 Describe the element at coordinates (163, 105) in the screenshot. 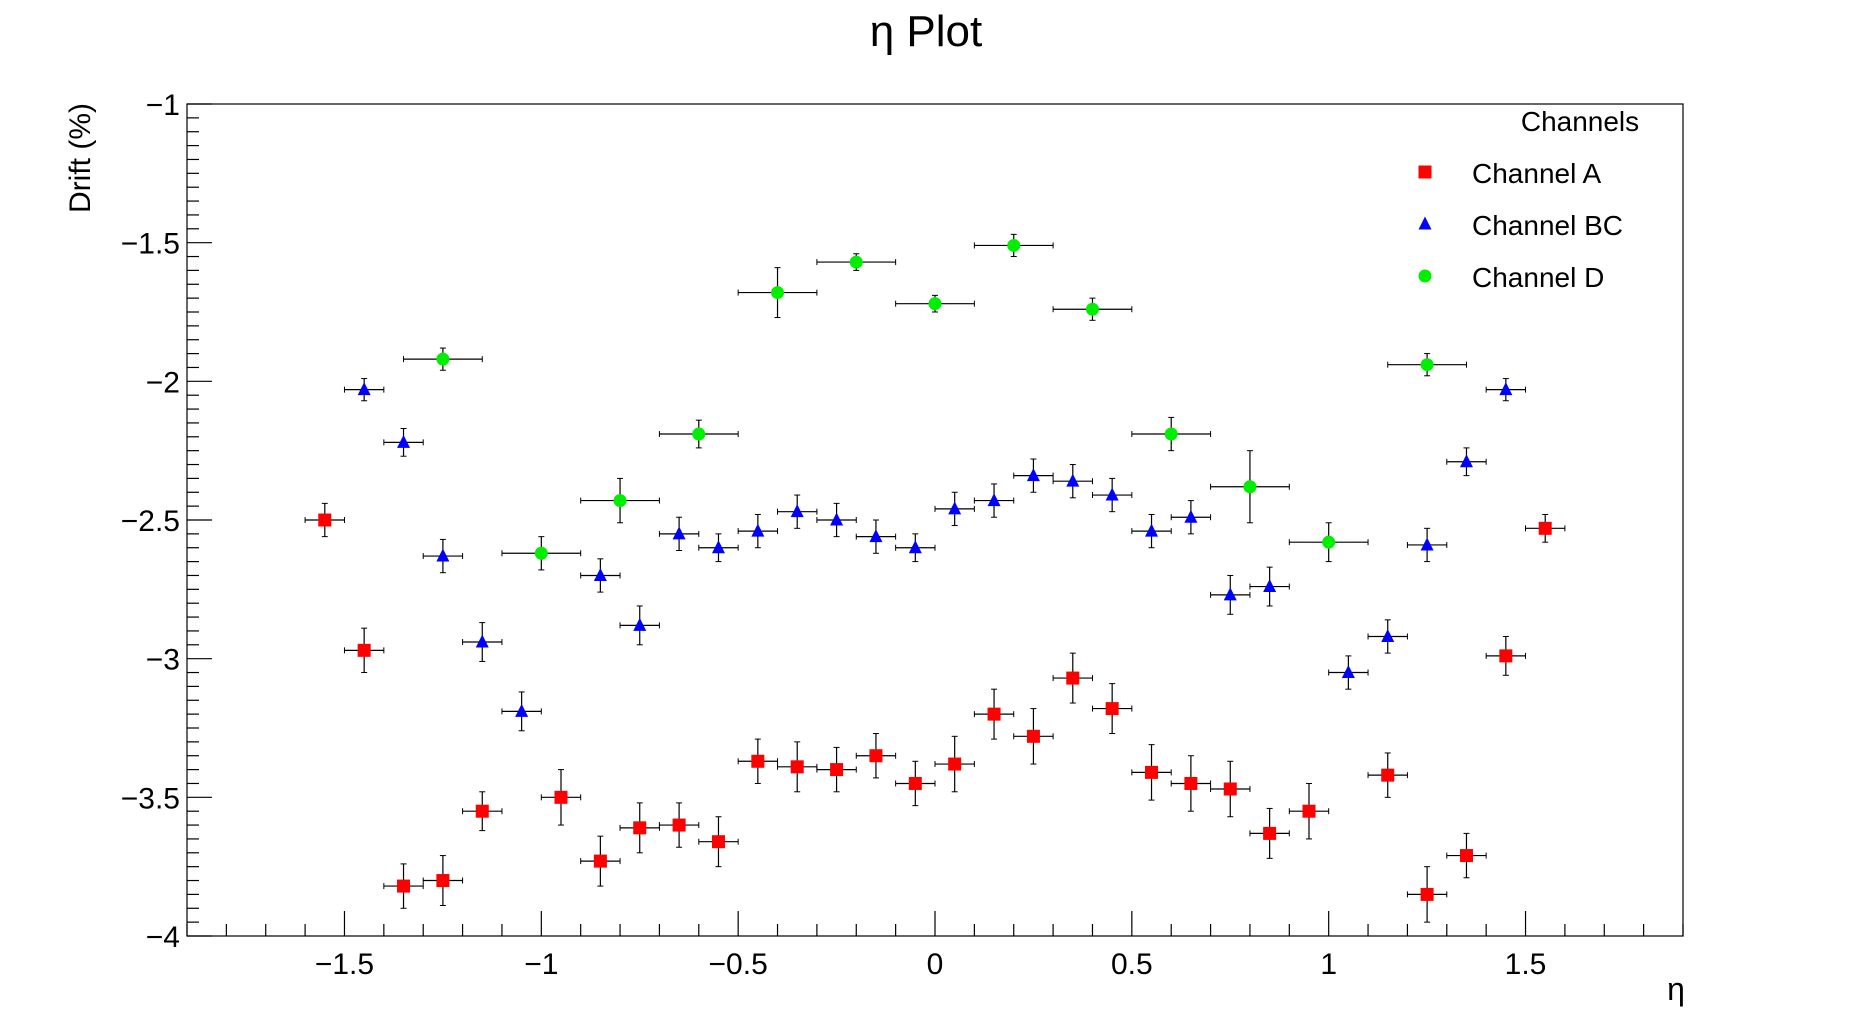

I see `y-tick-label: −1` at that location.